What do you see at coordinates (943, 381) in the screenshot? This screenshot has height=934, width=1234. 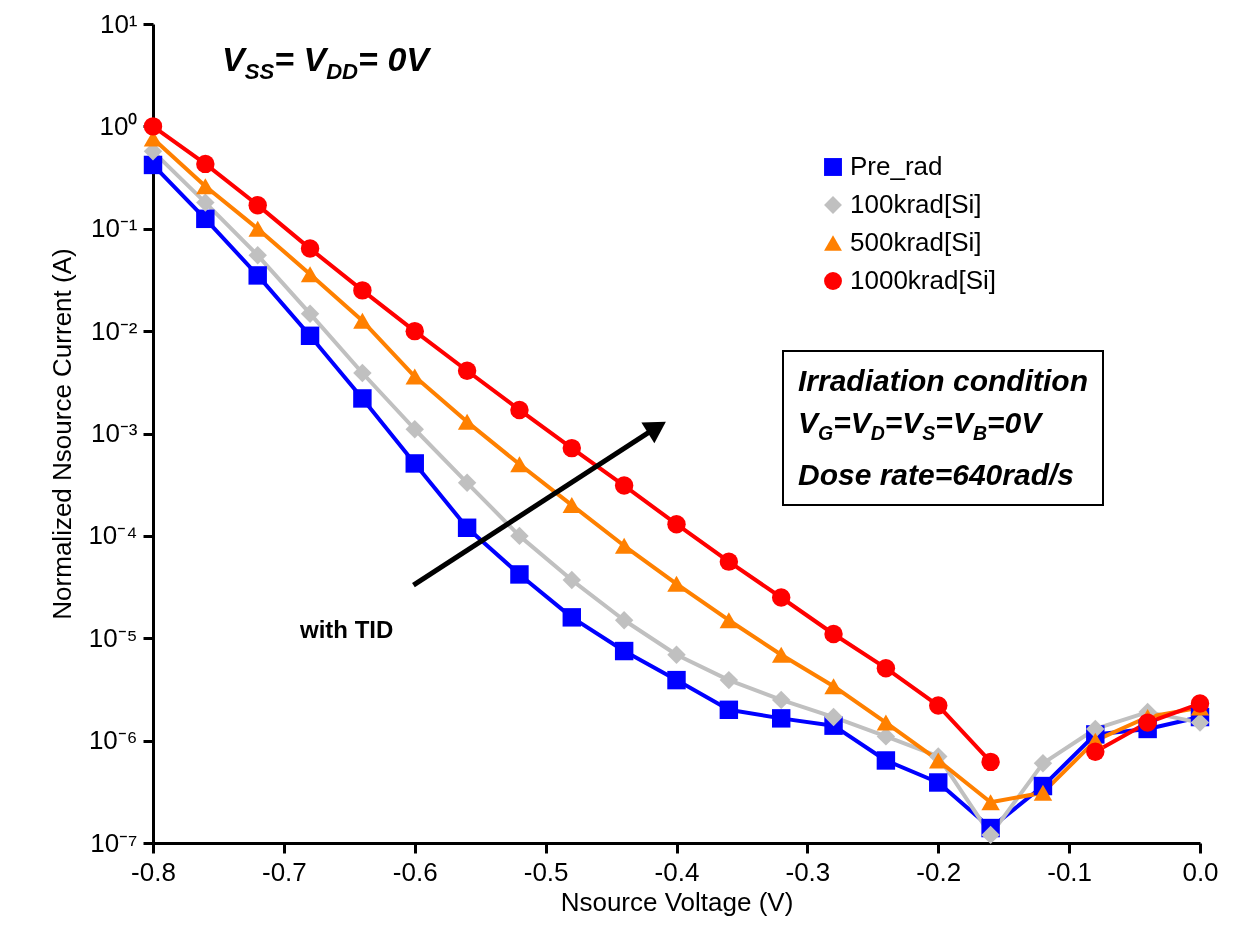 I see `annotation: Irradiation condition` at bounding box center [943, 381].